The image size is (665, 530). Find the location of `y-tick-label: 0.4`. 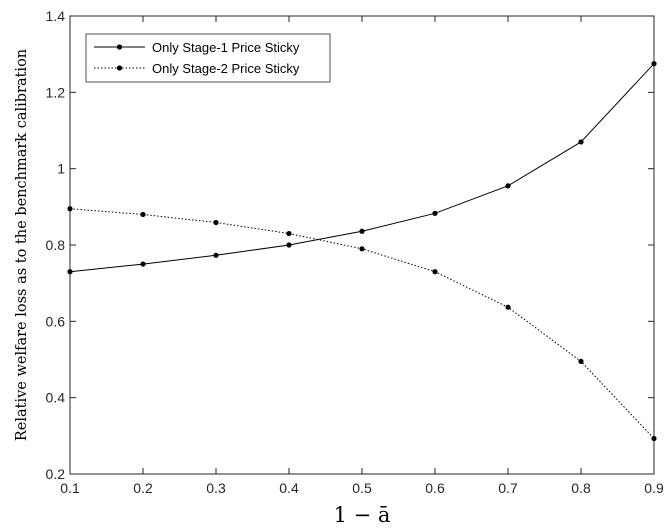

y-tick-label: 0.4 is located at coordinates (56, 398).